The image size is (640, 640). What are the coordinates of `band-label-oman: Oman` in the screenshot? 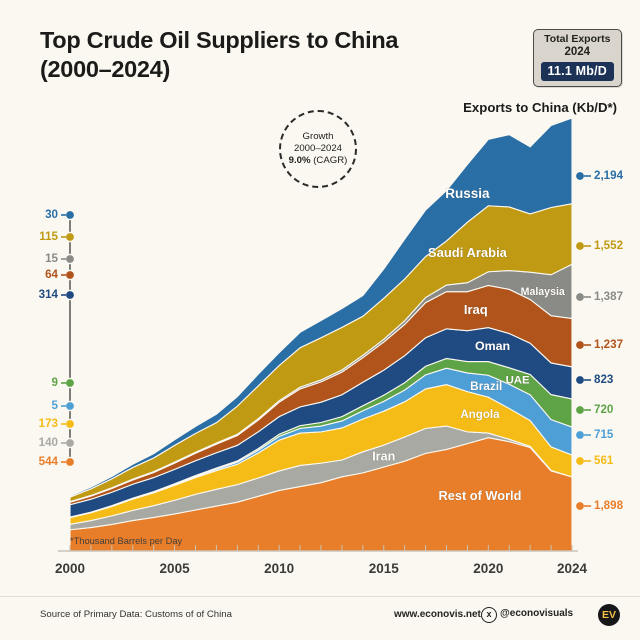 It's located at (492, 346).